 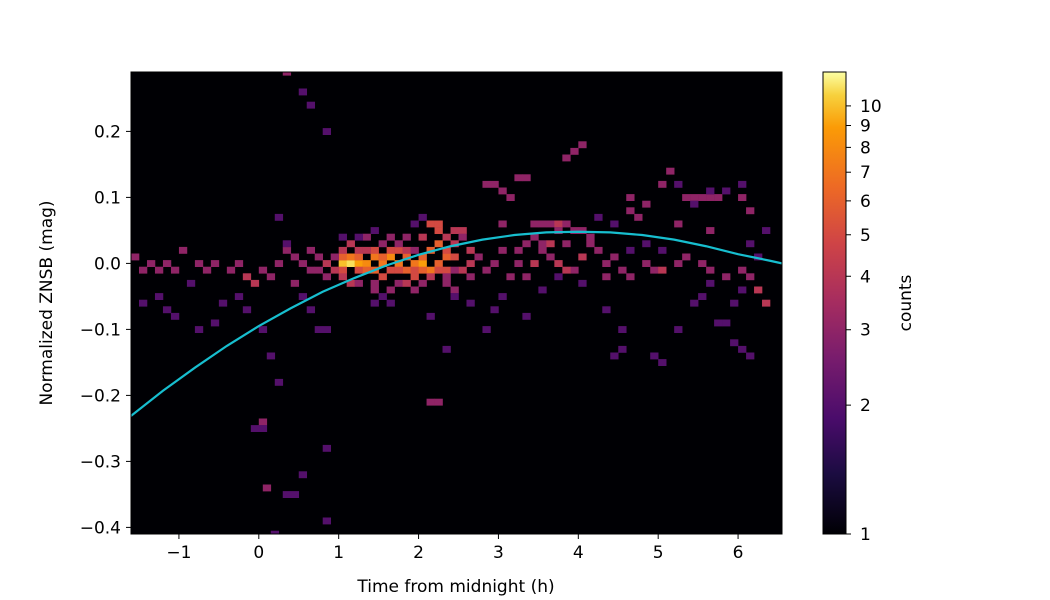 What do you see at coordinates (100, 528) in the screenshot?
I see `y-tick-label: −0.4` at bounding box center [100, 528].